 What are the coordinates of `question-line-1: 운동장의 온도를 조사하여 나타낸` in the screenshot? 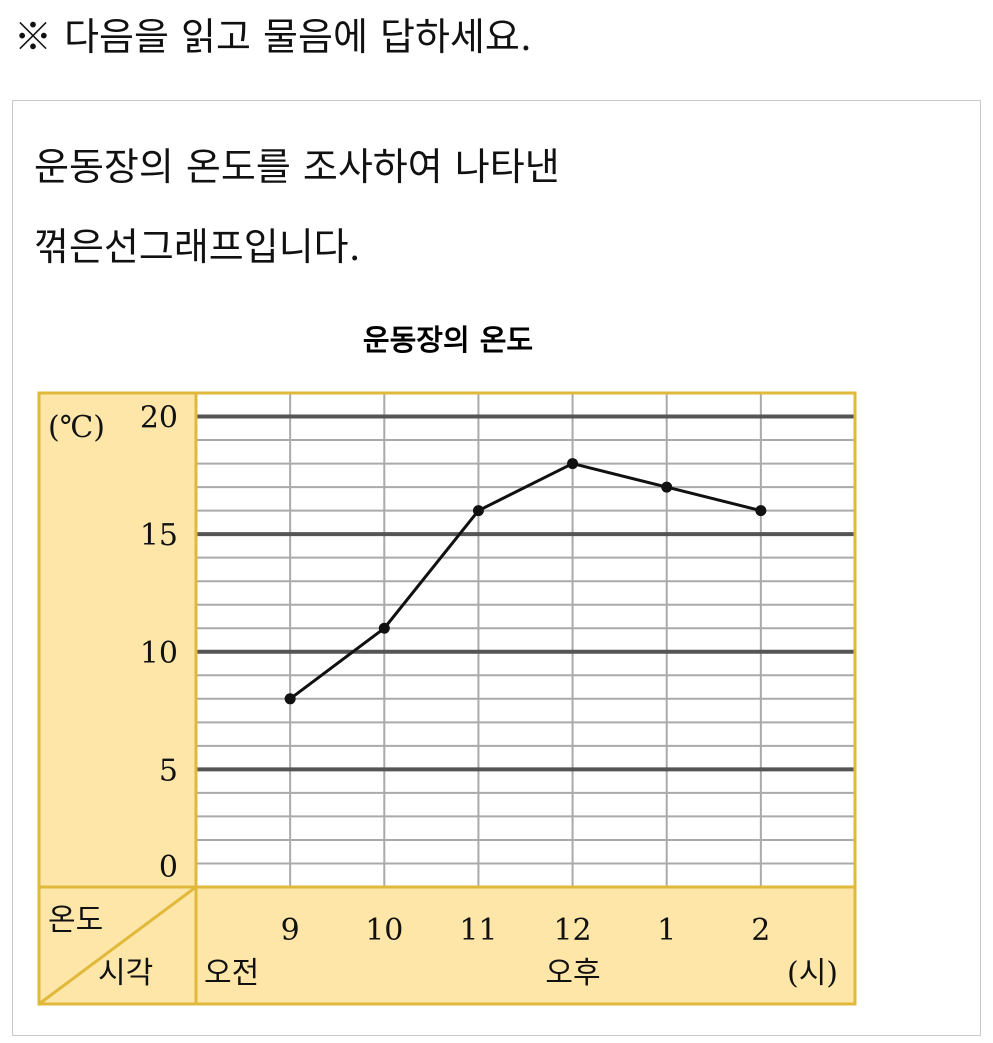 It's located at (297, 167).